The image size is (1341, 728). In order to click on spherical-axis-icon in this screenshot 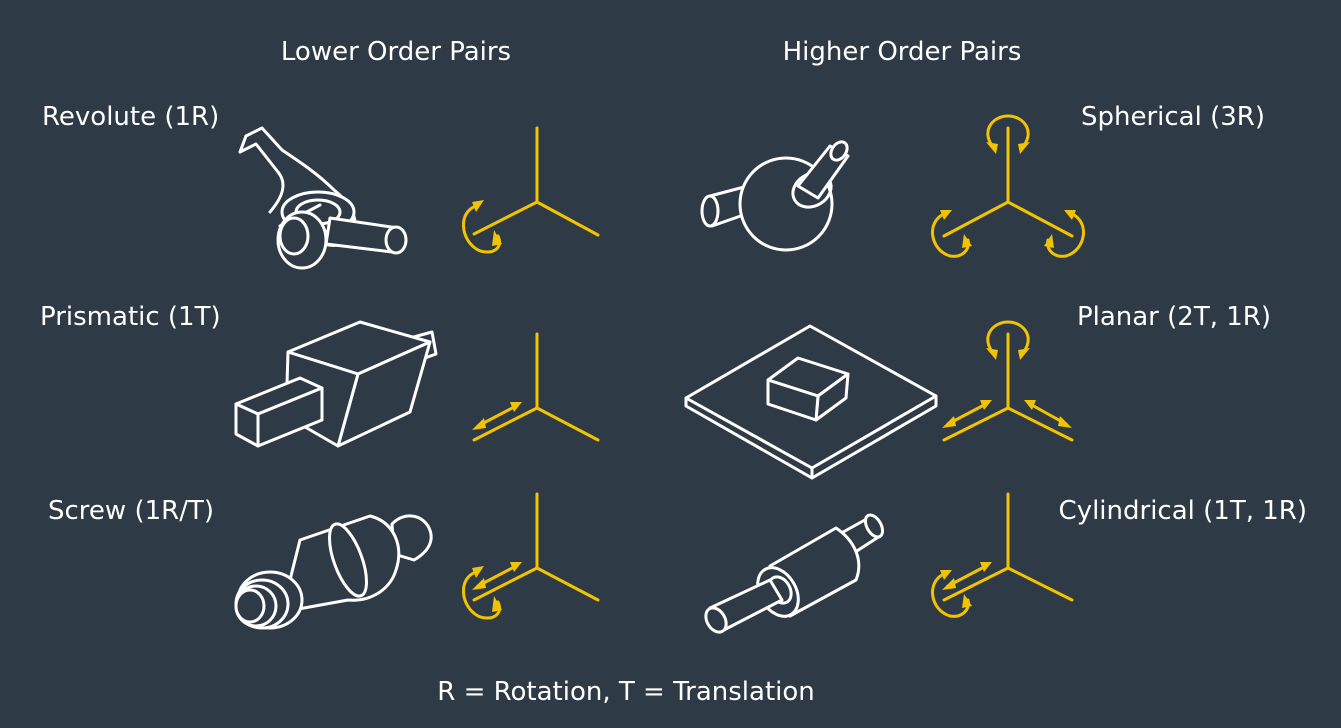, I will do `click(1008, 186)`.